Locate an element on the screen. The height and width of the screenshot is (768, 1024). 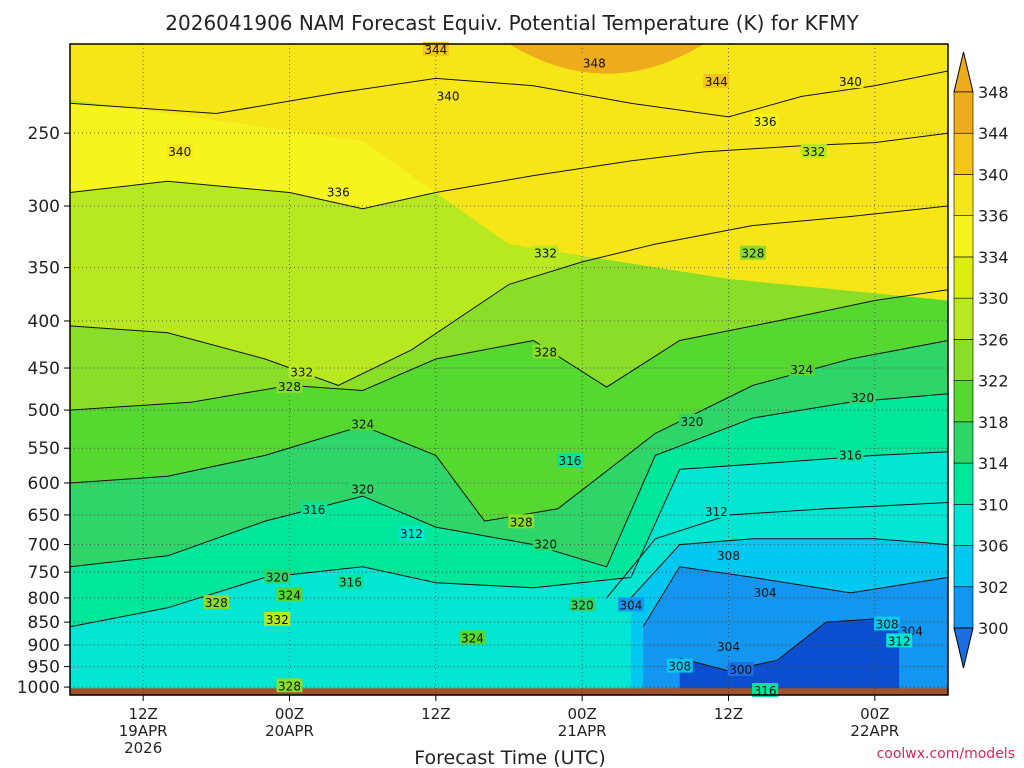
colorbar-label: 302 is located at coordinates (993, 587).